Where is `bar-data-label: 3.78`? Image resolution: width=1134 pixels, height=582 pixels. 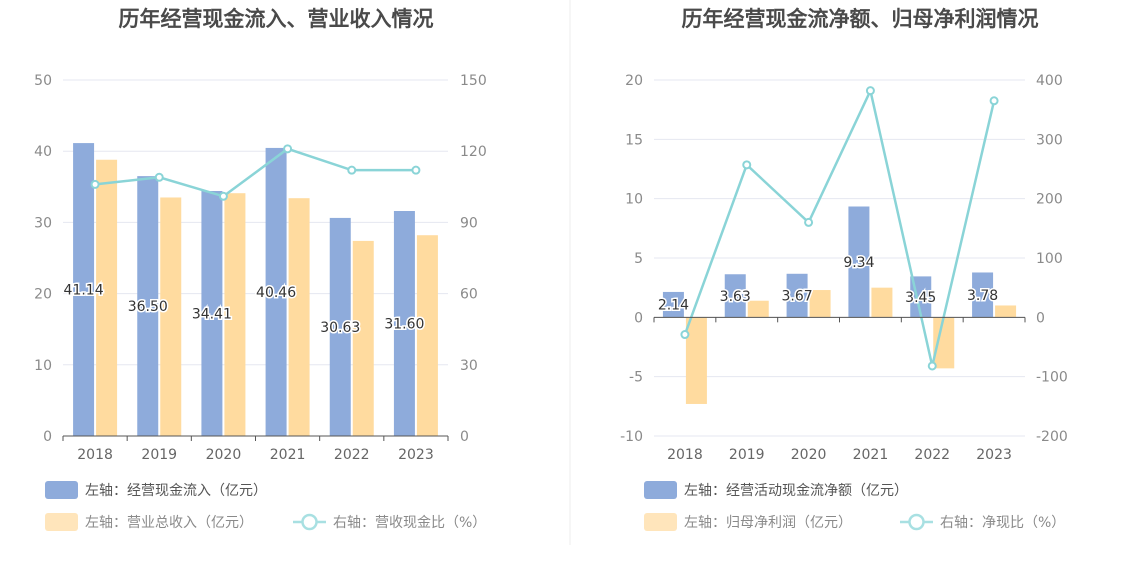
bar-data-label: 3.78 is located at coordinates (982, 296).